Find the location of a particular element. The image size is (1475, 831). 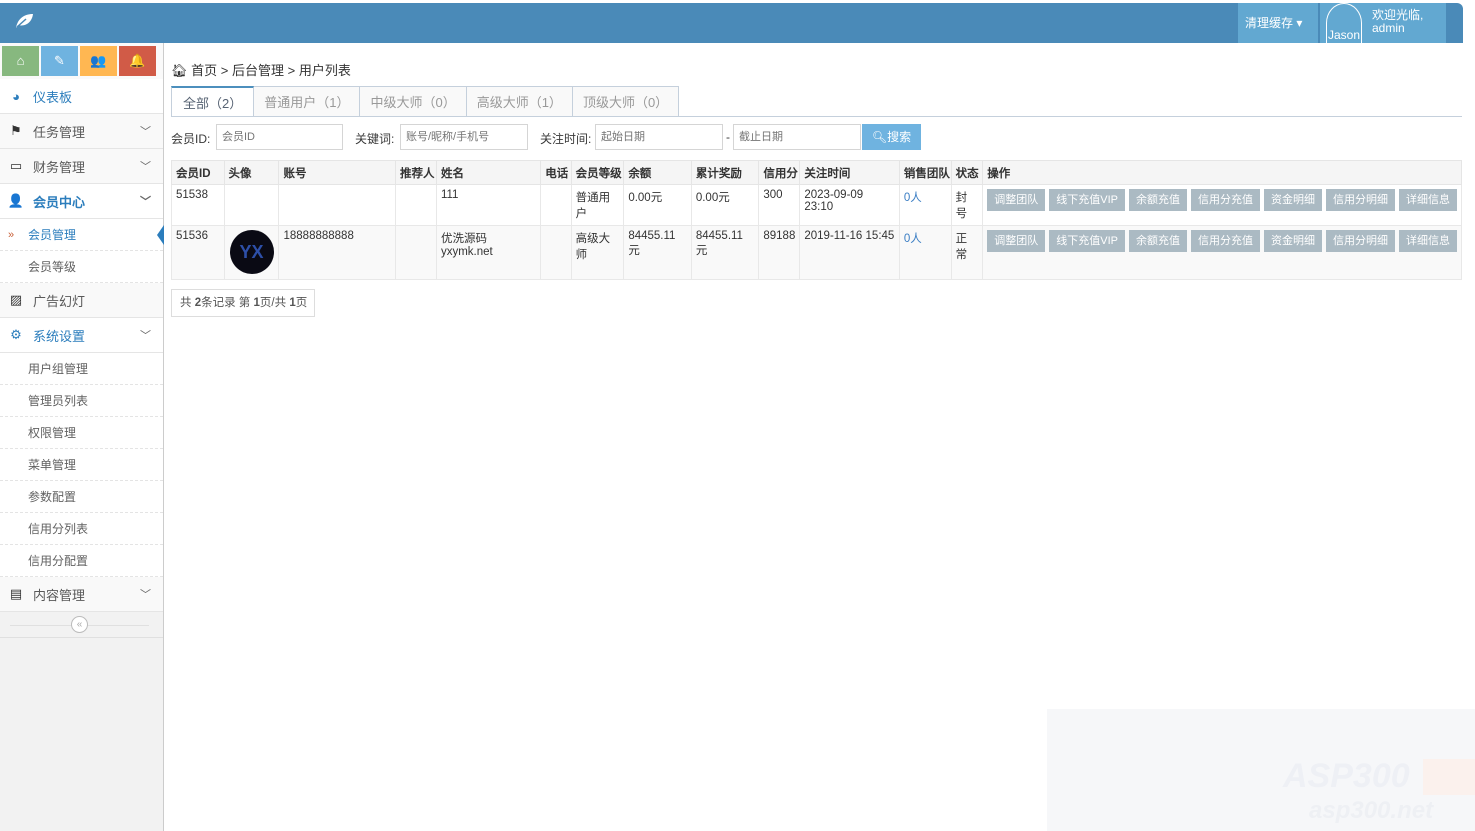

current-page: 1 is located at coordinates (256, 303).